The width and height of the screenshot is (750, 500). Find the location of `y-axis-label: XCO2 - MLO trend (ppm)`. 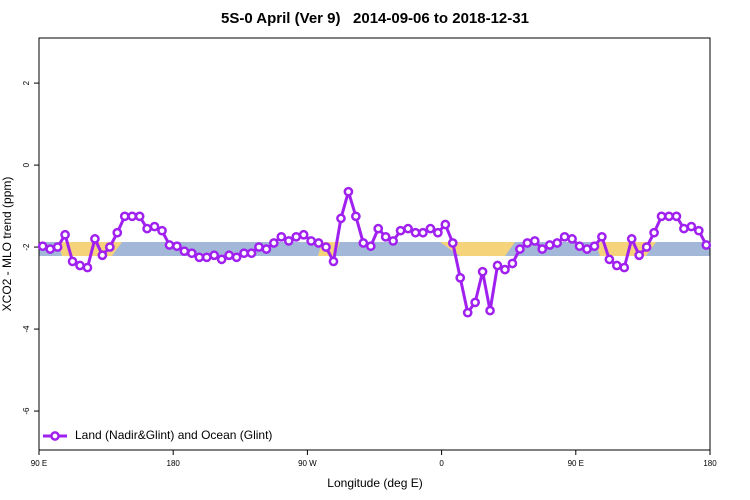

y-axis-label: XCO2 - MLO trend (ppm) is located at coordinates (7, 244).